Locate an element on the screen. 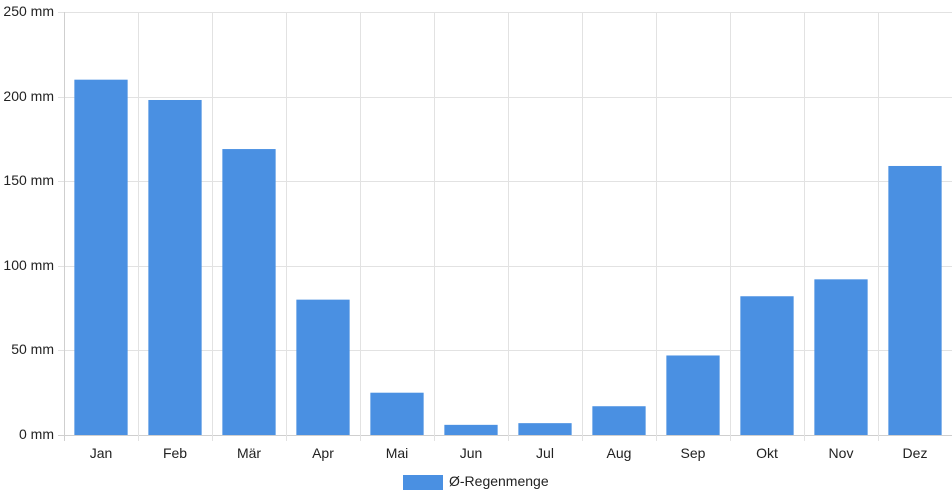  bar-aug is located at coordinates (619, 420).